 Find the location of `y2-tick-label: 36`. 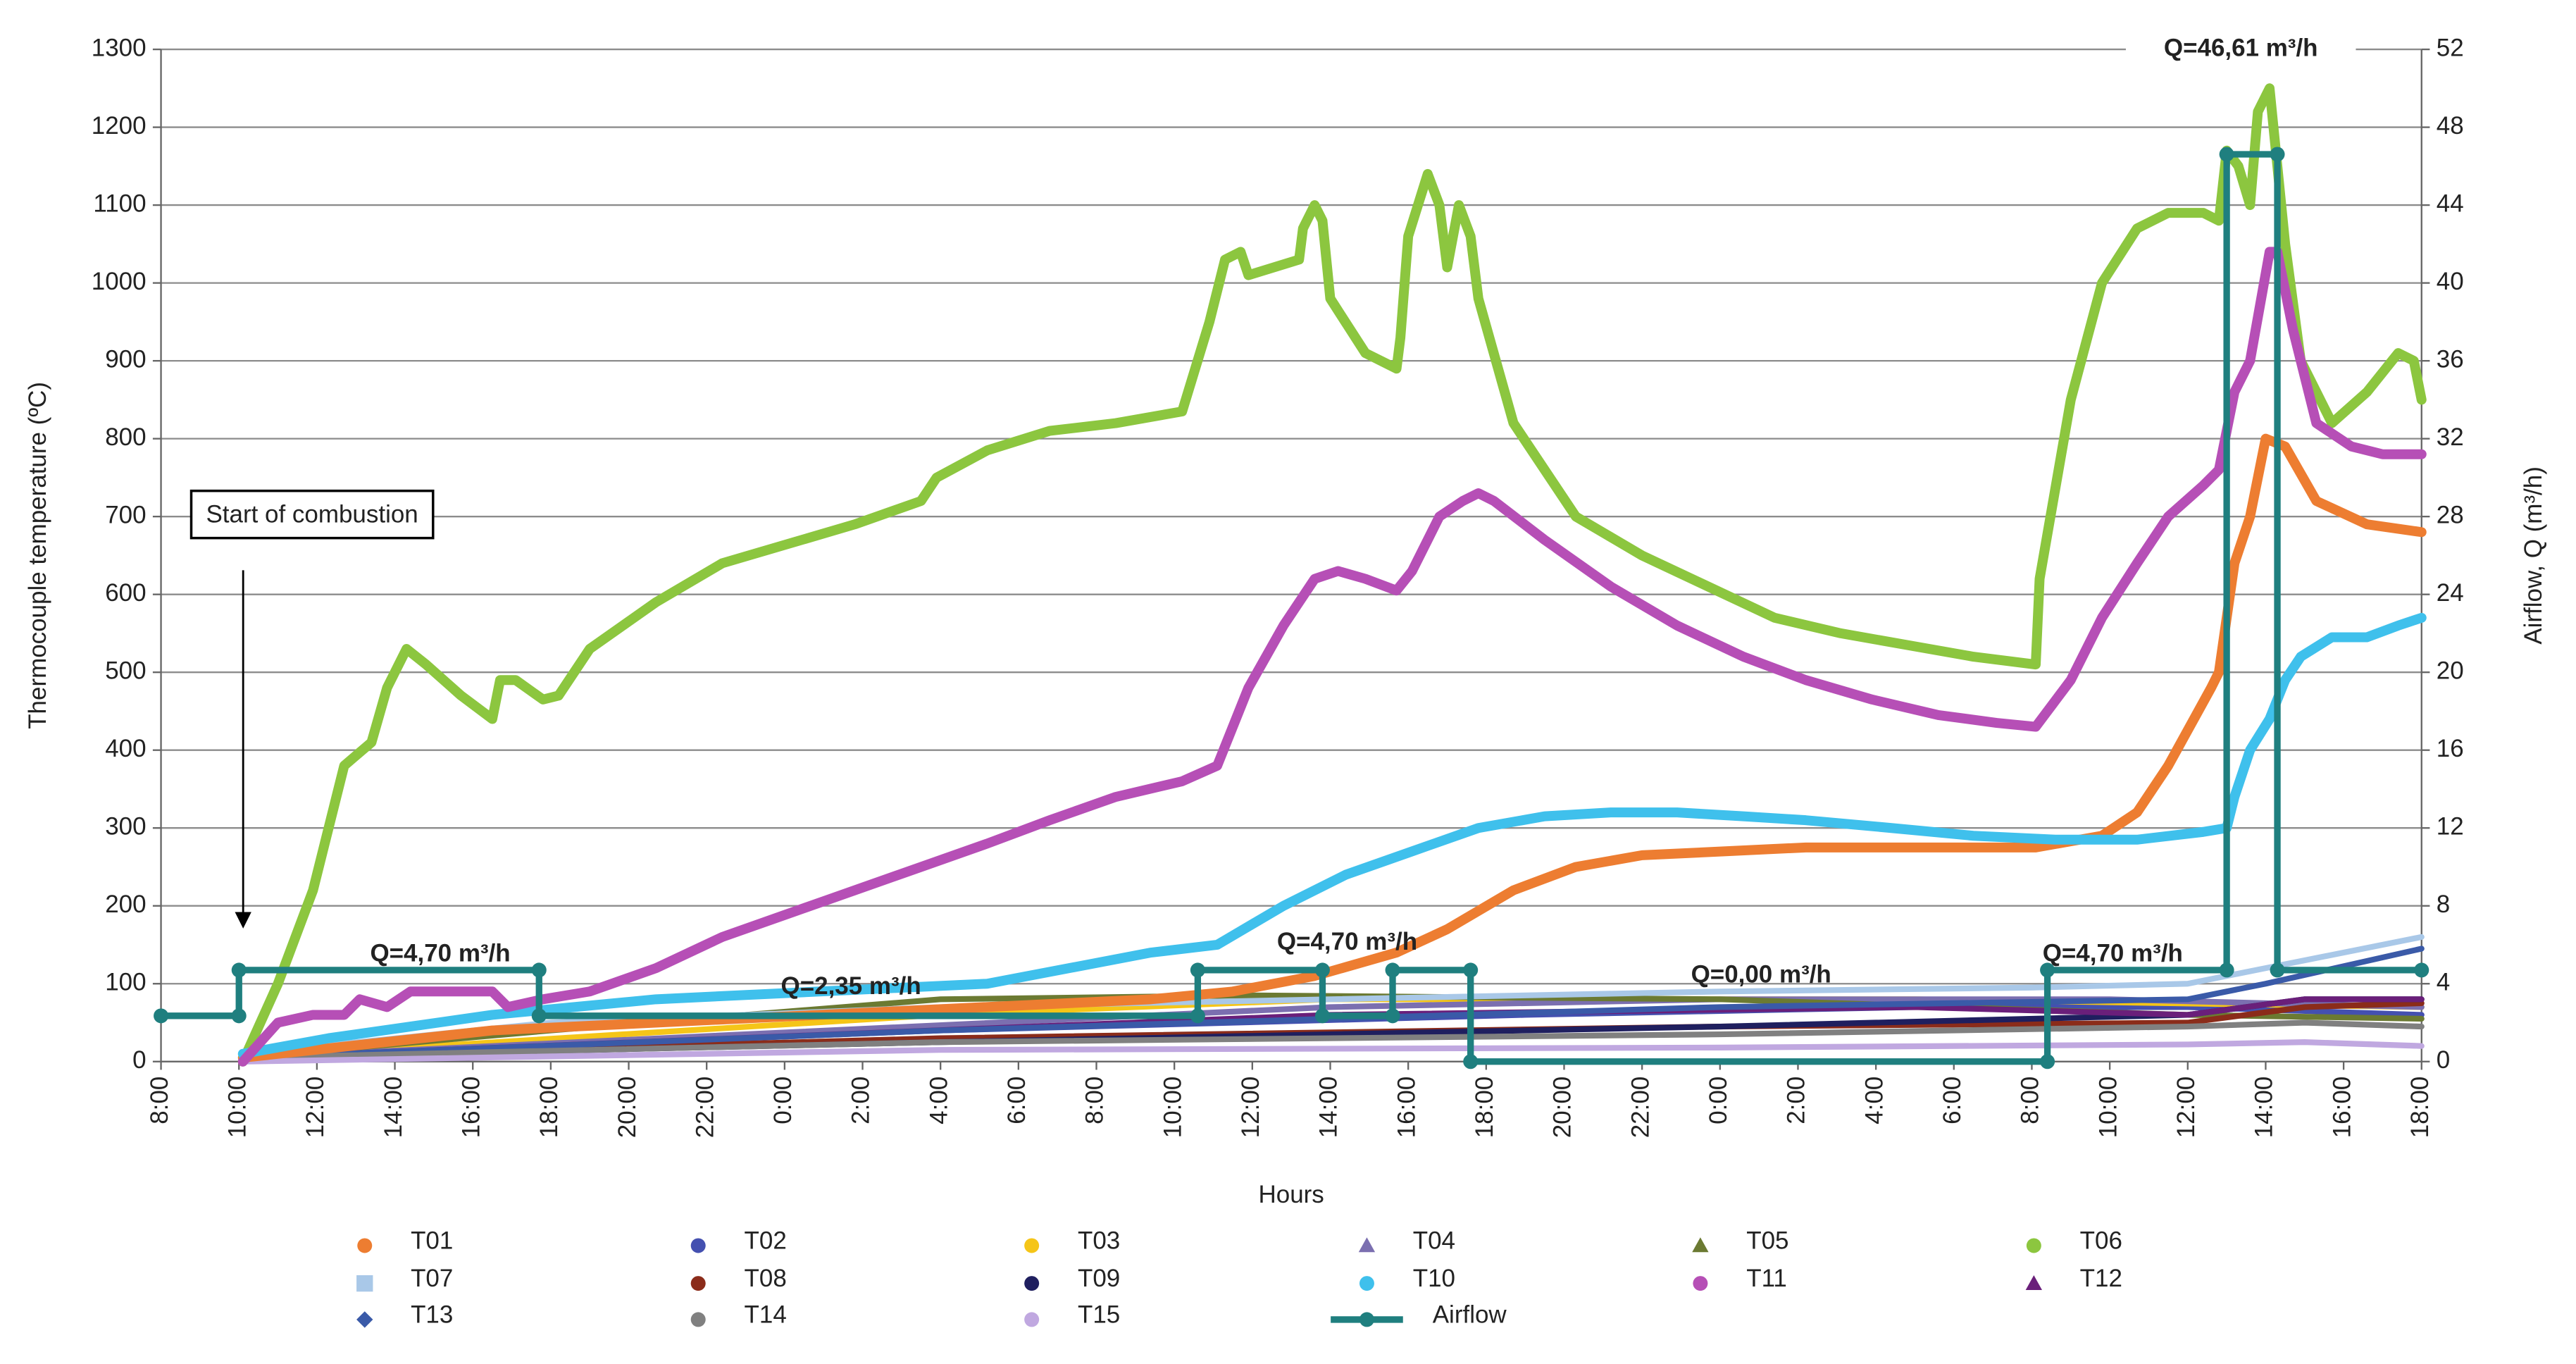

y2-tick-label: 36 is located at coordinates (2450, 359).